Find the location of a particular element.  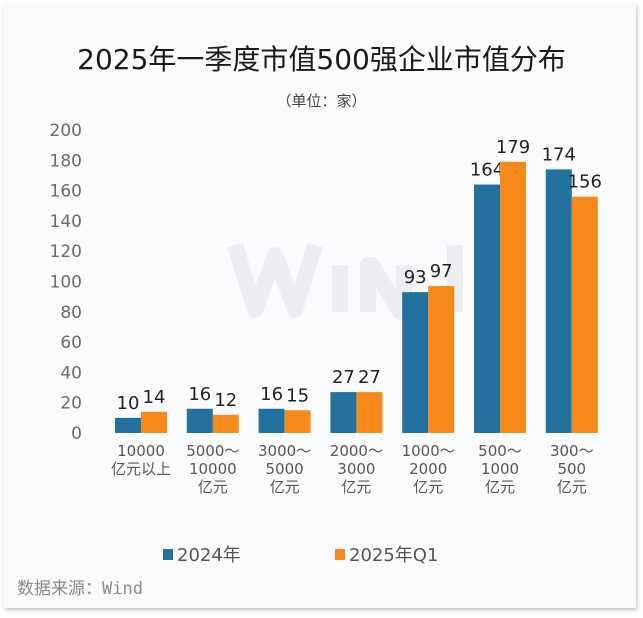

x-tick-label: 10000 亿元以上 is located at coordinates (141, 460).